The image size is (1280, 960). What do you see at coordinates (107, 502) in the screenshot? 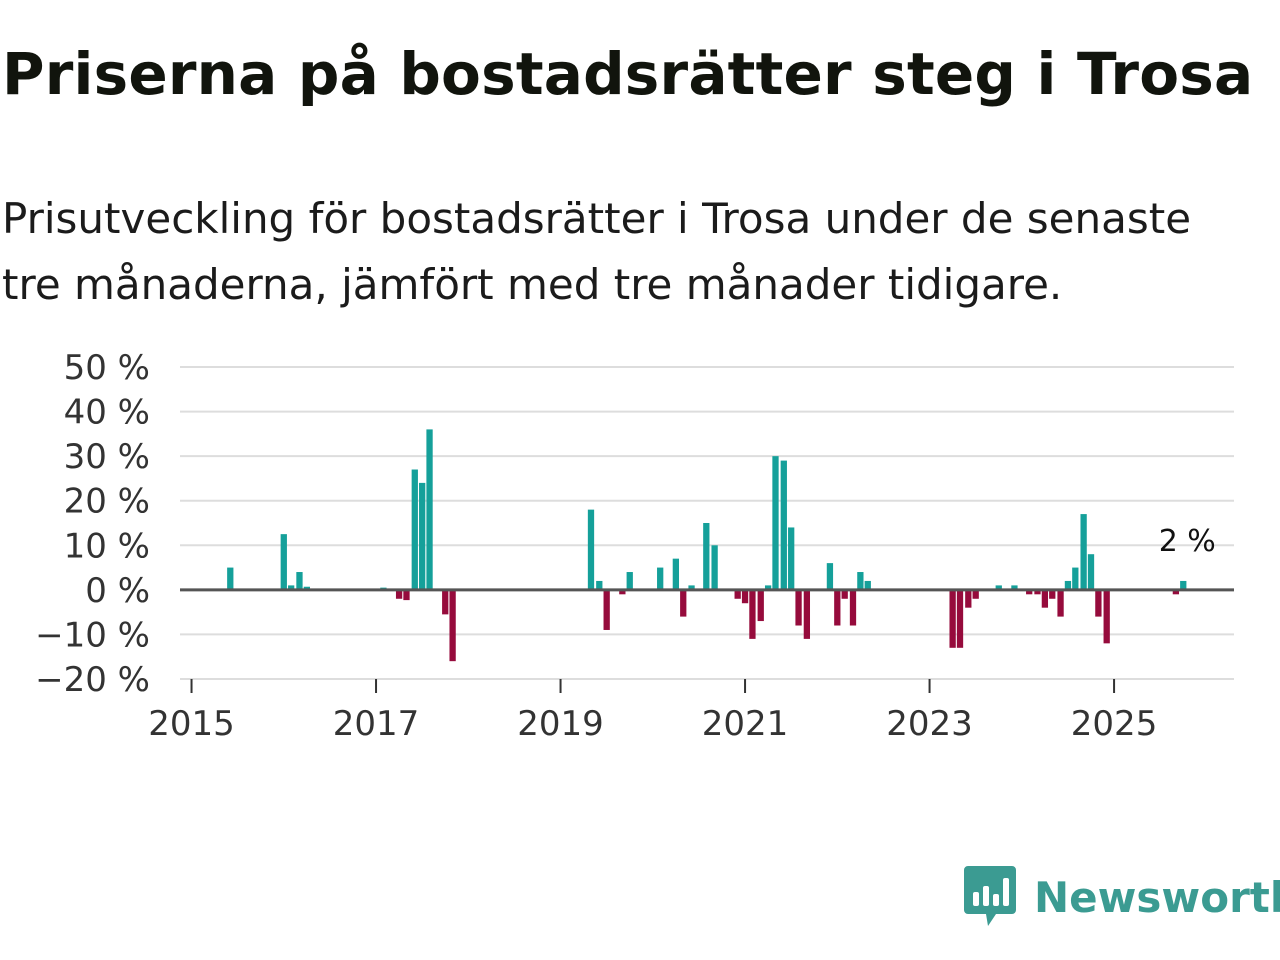
I see `y-tick-label: 20 %` at bounding box center [107, 502].